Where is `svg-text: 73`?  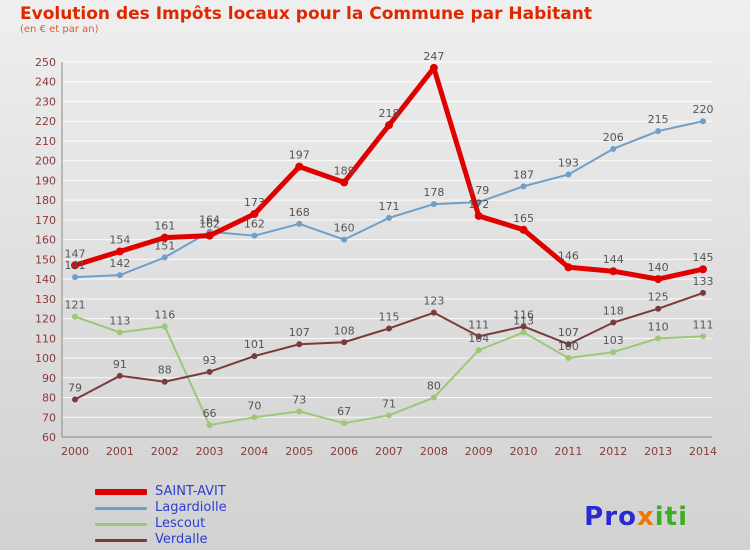
svg-text: 73 is located at coordinates (299, 399).